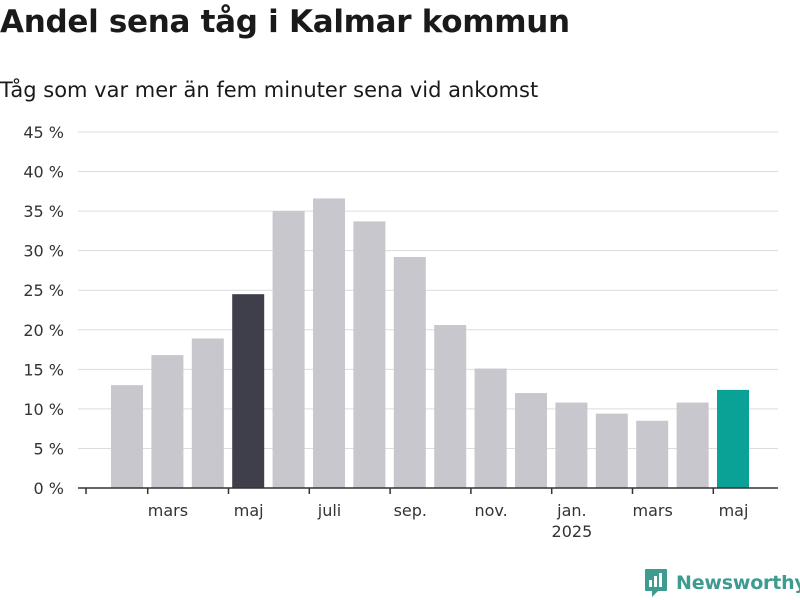 This screenshot has width=800, height=600. I want to click on x-tick-sublabel: 2025, so click(572, 531).